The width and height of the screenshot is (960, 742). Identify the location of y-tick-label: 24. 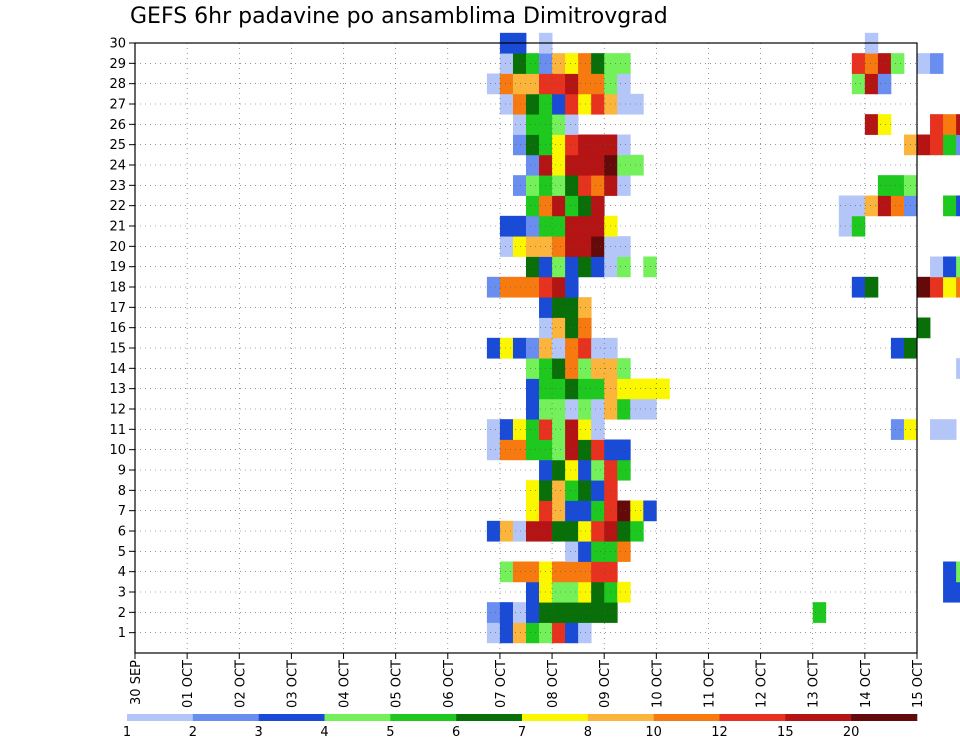
(117, 166).